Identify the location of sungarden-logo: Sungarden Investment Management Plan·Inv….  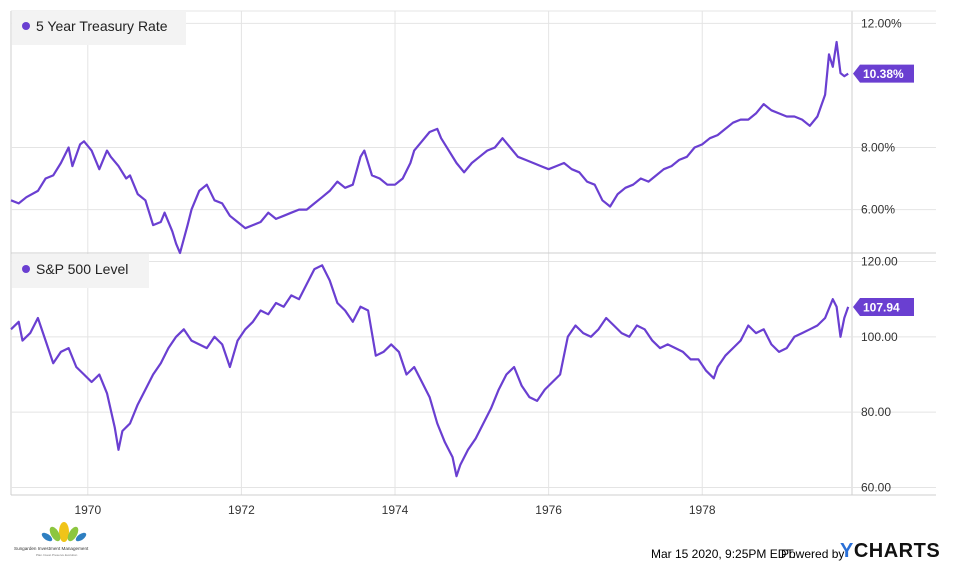
(64, 541).